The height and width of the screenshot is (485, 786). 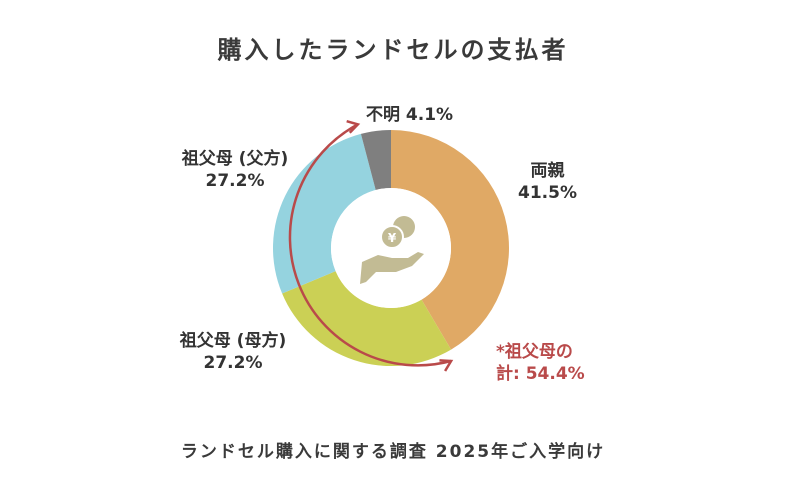 I want to click on label-paternal-value: 27.2%, so click(x=235, y=181).